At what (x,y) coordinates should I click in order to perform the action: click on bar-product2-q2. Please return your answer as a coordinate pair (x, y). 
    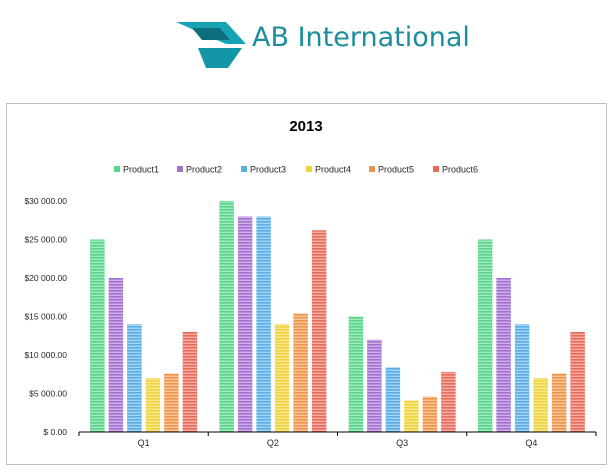
    Looking at the image, I should click on (245, 324).